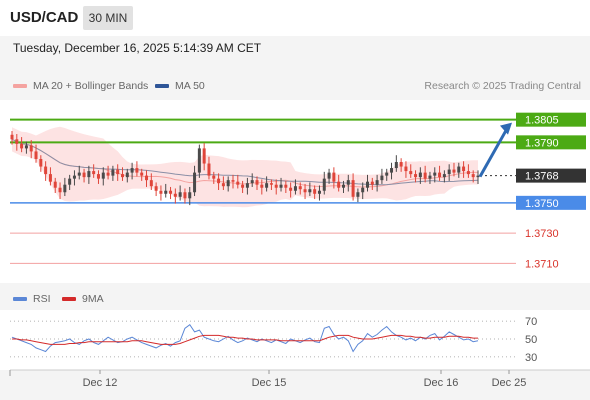 The image size is (590, 400). Describe the element at coordinates (108, 18) in the screenshot. I see `timeframe-button: 30 MIN` at that location.